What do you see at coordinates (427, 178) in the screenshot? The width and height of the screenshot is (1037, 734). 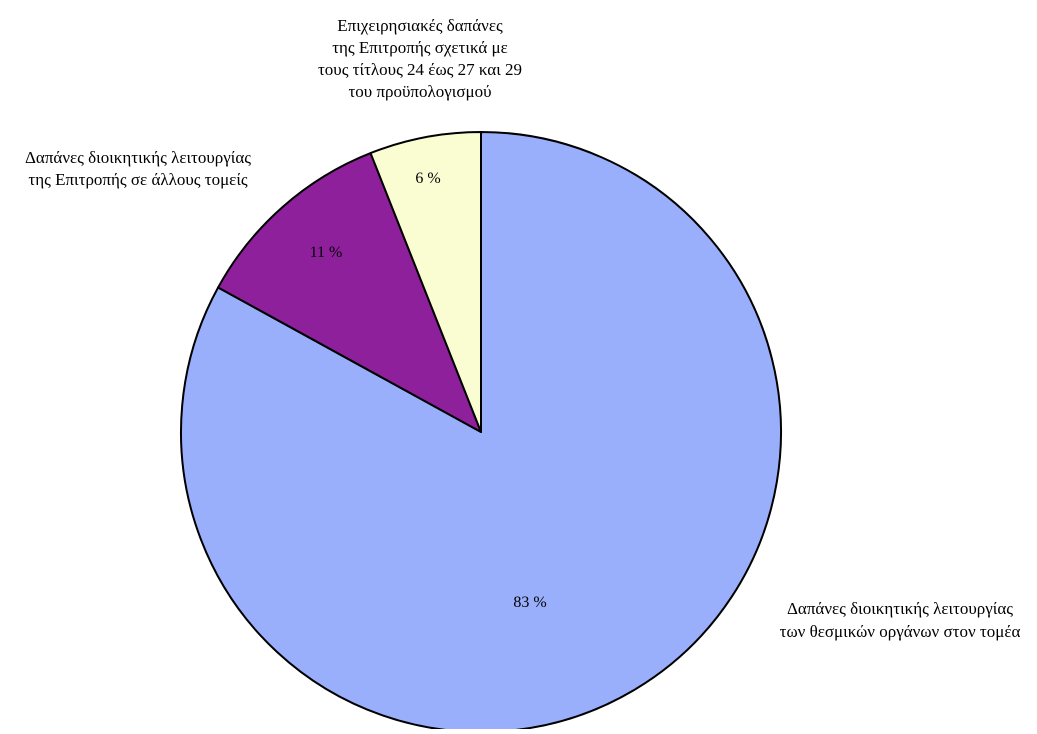 I see `pie-value-label-operational: 6 %` at bounding box center [427, 178].